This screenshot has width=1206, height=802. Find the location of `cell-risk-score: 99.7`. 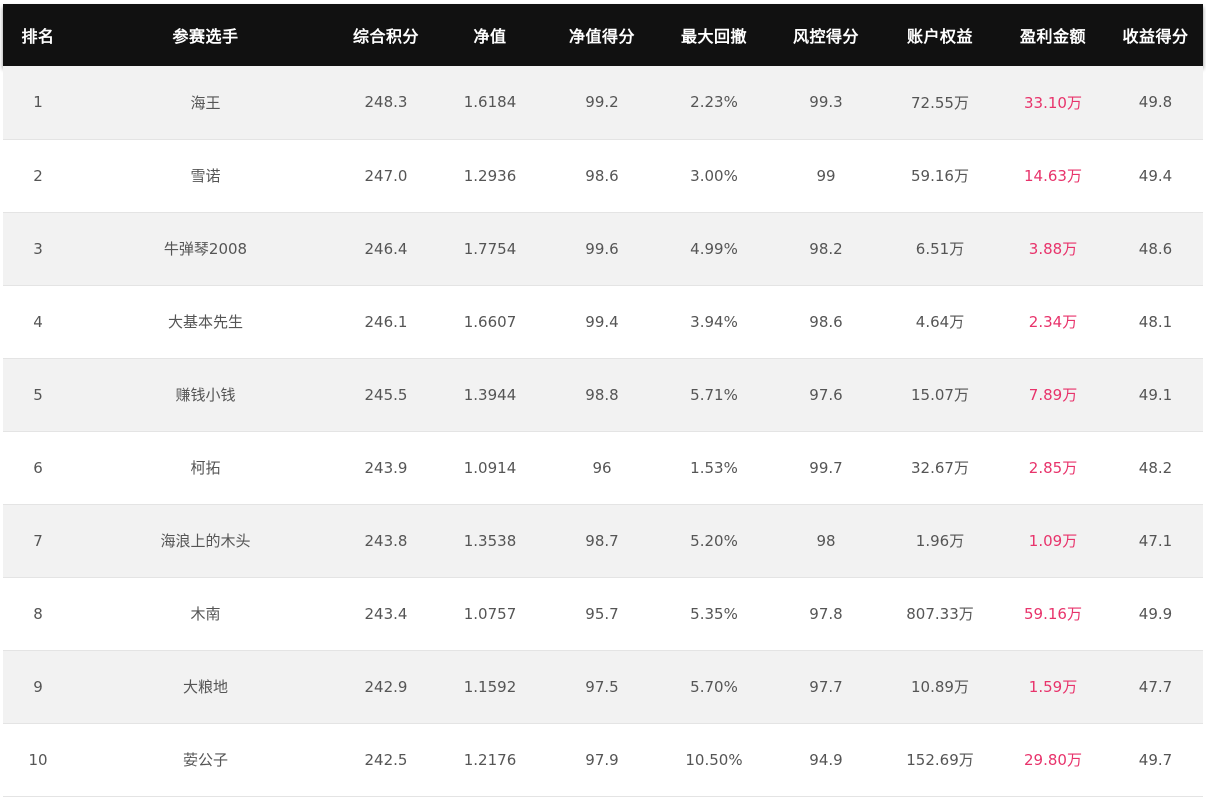

cell-risk-score: 99.7 is located at coordinates (826, 467).